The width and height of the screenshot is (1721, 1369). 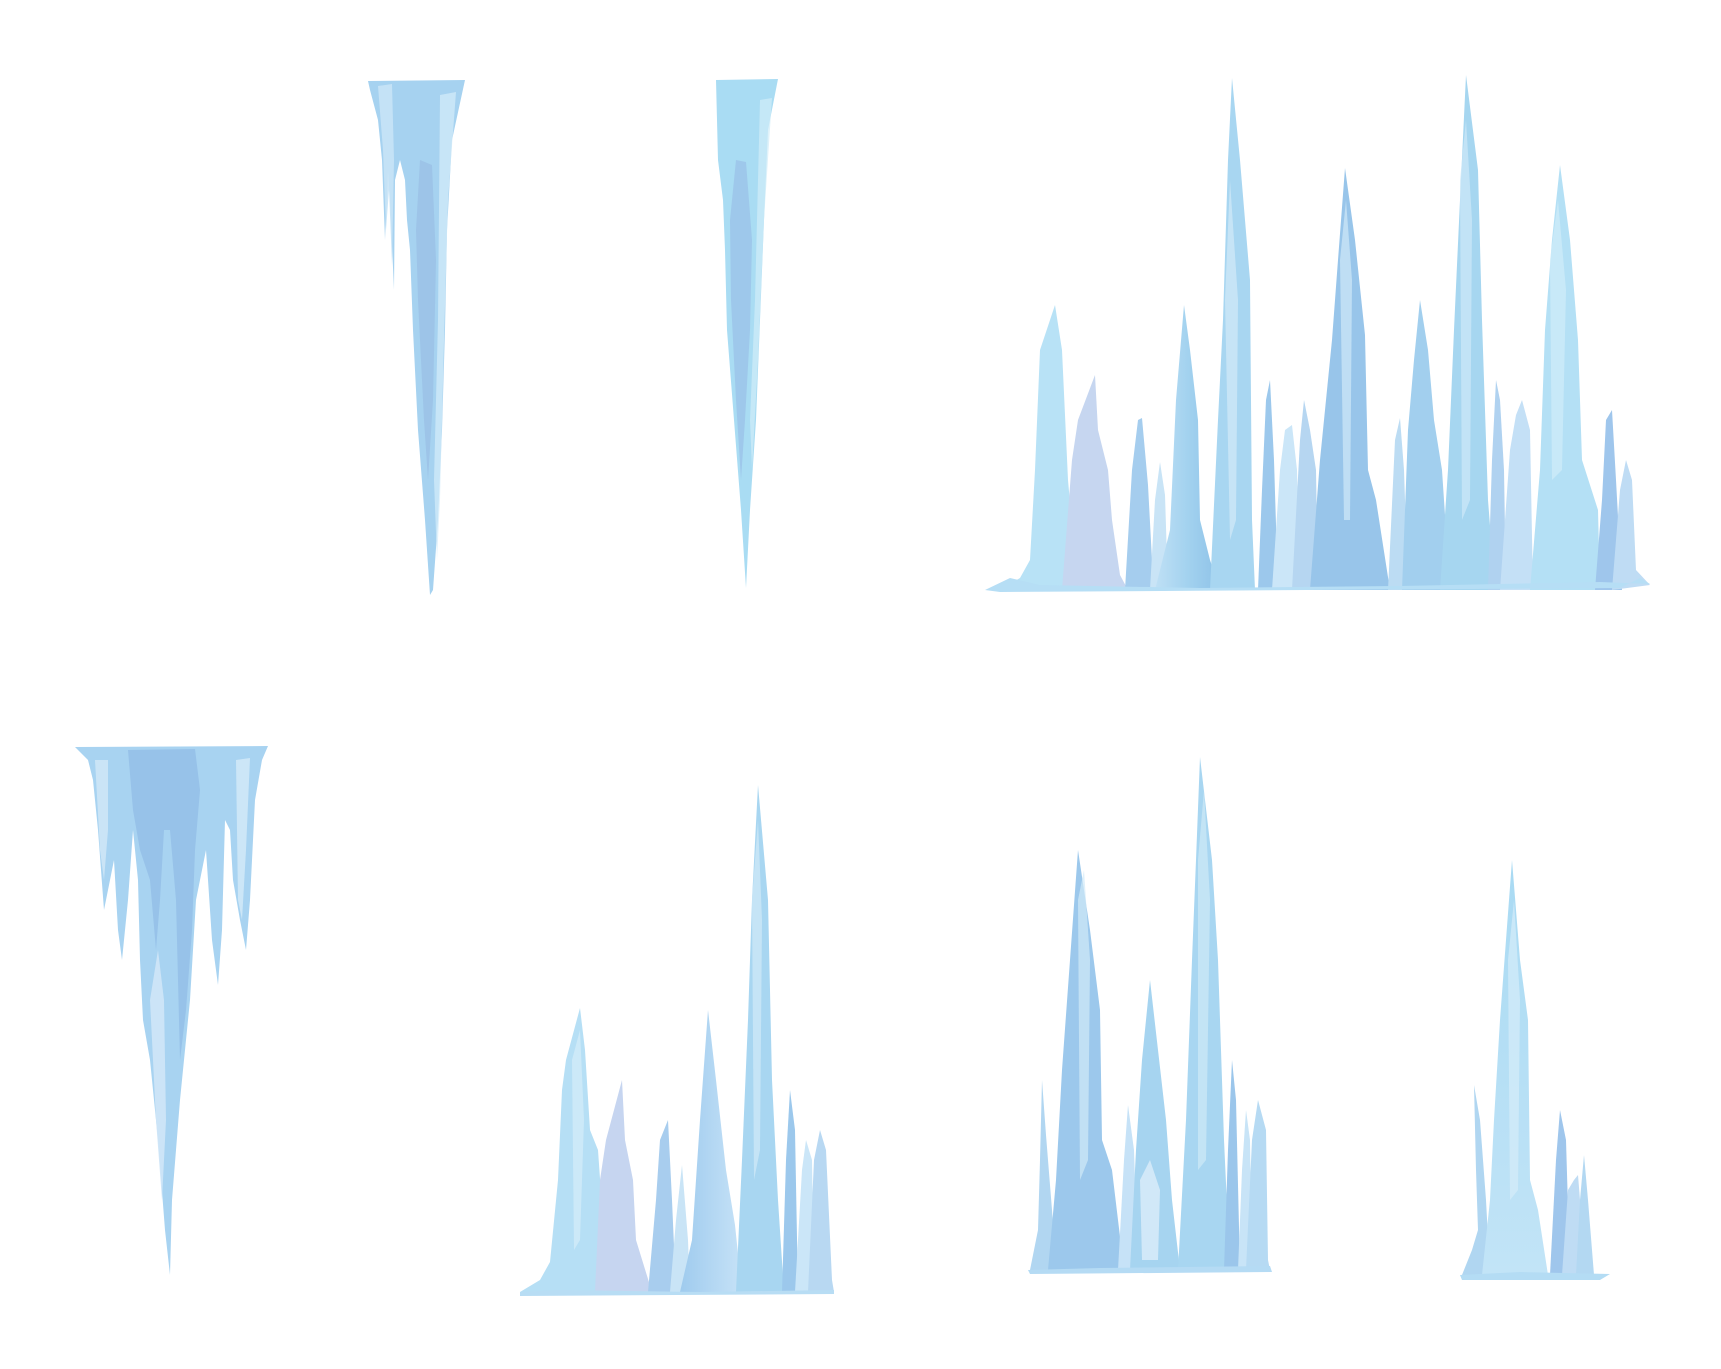 I want to click on ice-crystal-group-small-right, so click(x=1535, y=1070).